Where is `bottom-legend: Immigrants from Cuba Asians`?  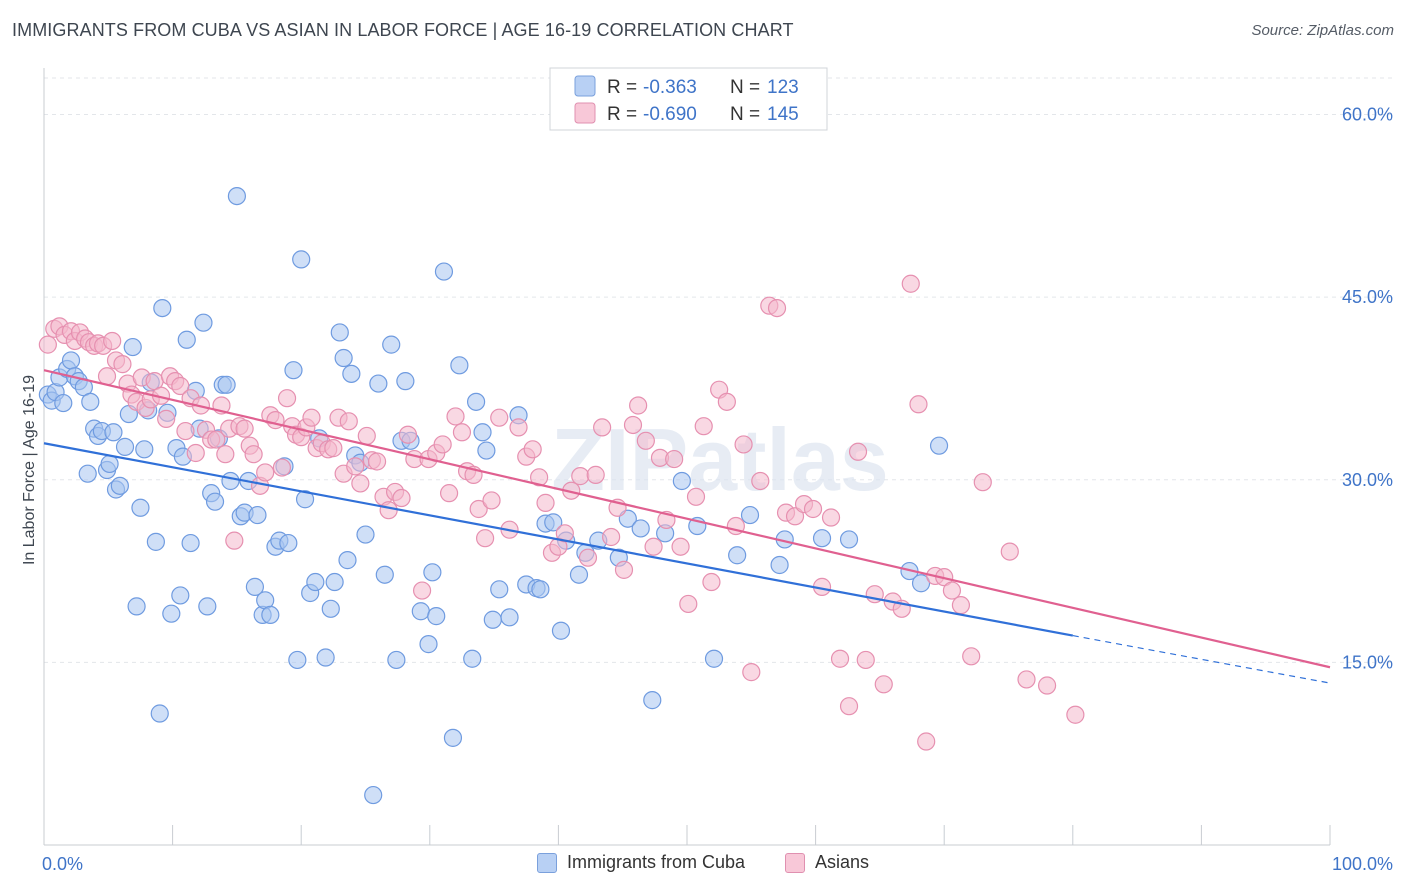
bottom-legend: Immigrants from Cuba Asians is located at coordinates (703, 862).